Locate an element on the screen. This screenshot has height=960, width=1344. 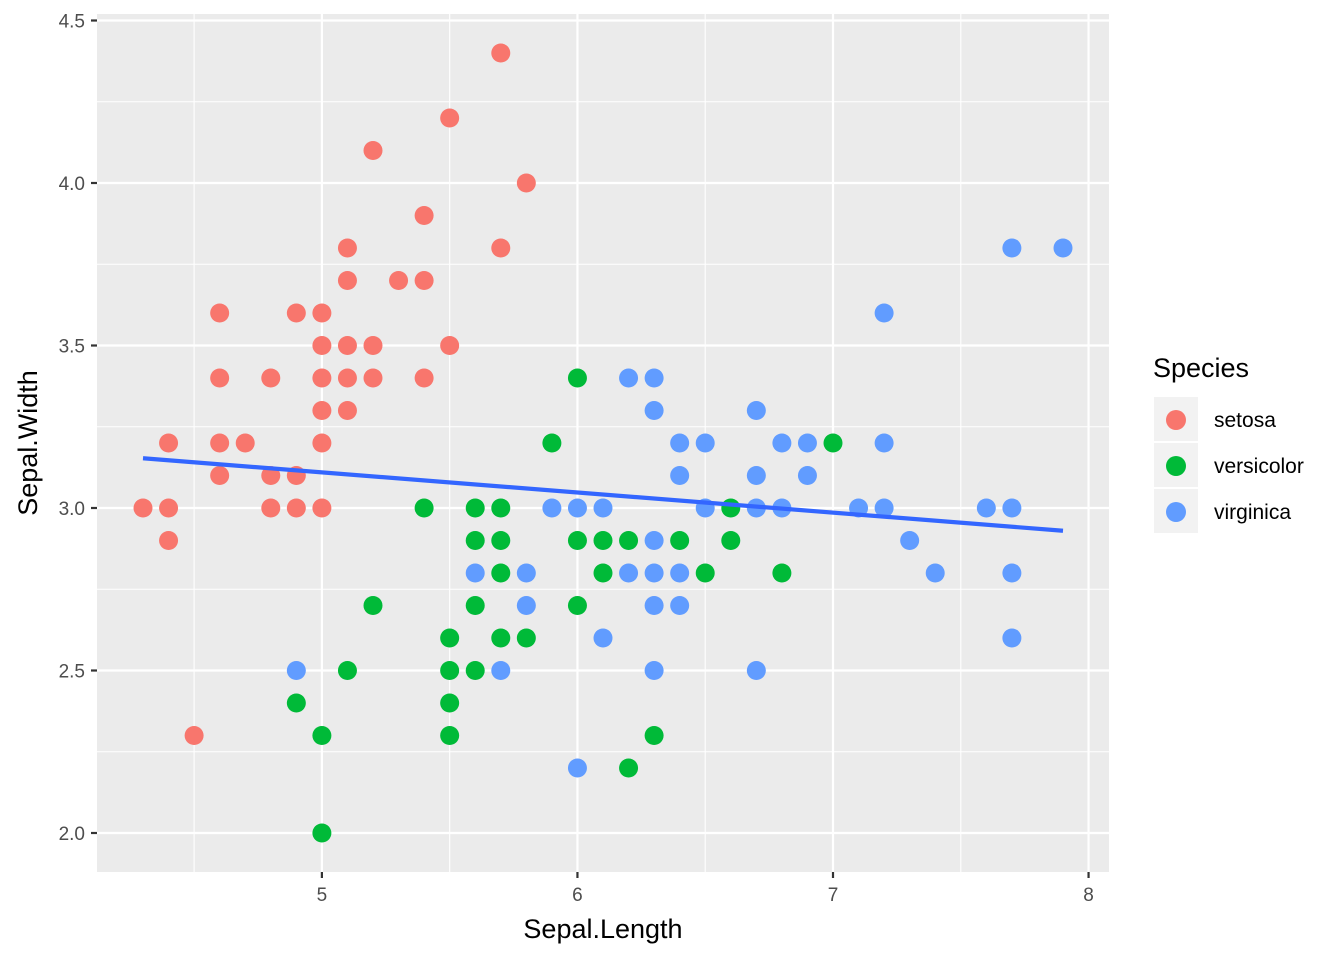
y-tick-label: 3.5 is located at coordinates (72, 347).